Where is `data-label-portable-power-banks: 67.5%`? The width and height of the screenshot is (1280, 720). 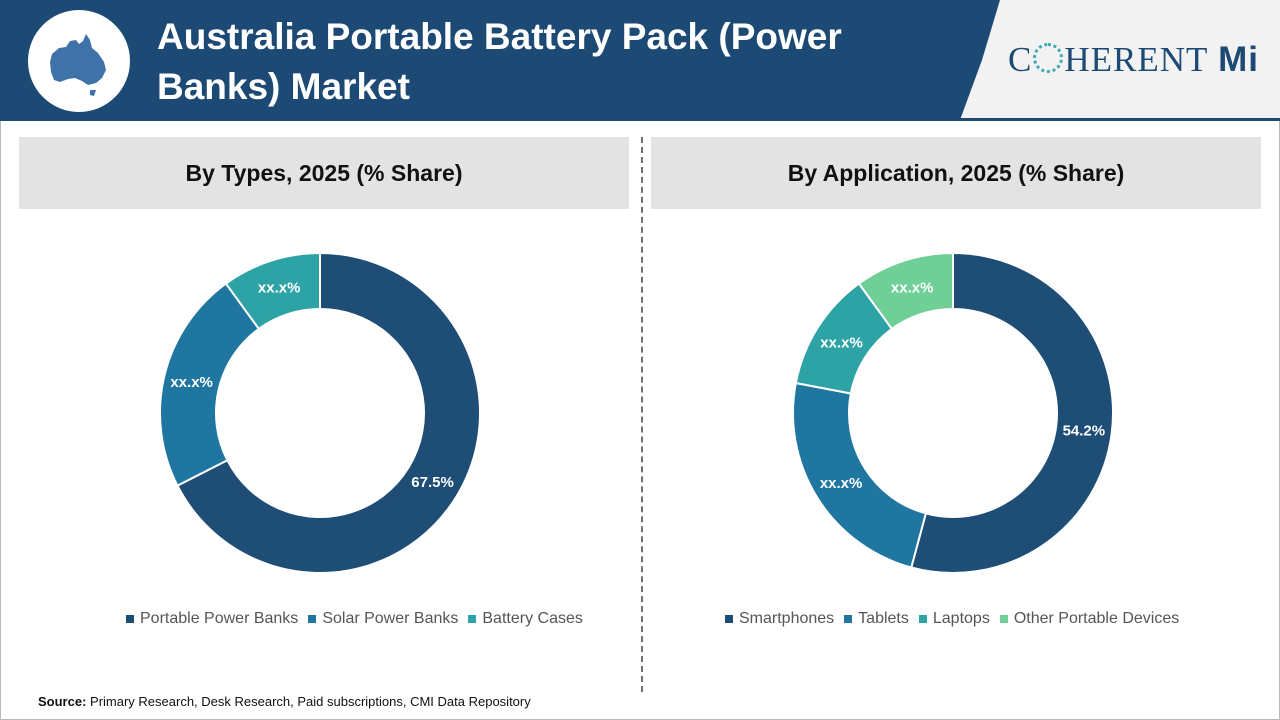 data-label-portable-power-banks: 67.5% is located at coordinates (432, 482).